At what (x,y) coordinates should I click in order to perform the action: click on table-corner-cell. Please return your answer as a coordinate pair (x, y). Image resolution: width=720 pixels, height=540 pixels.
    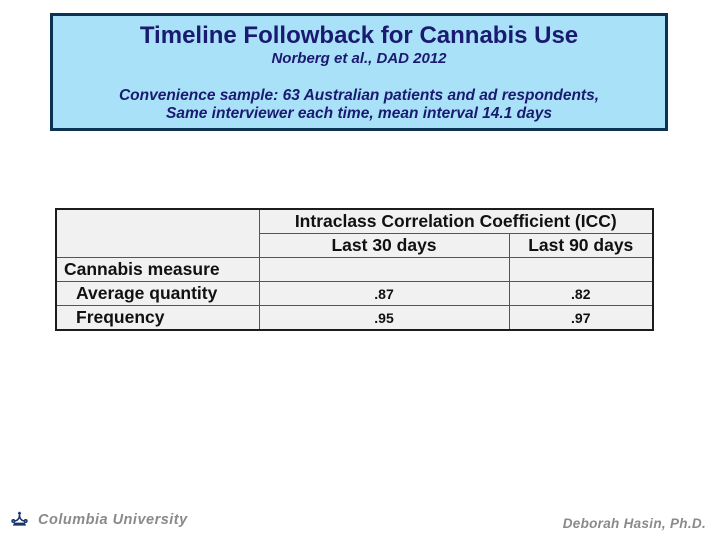
    Looking at the image, I should click on (157, 233).